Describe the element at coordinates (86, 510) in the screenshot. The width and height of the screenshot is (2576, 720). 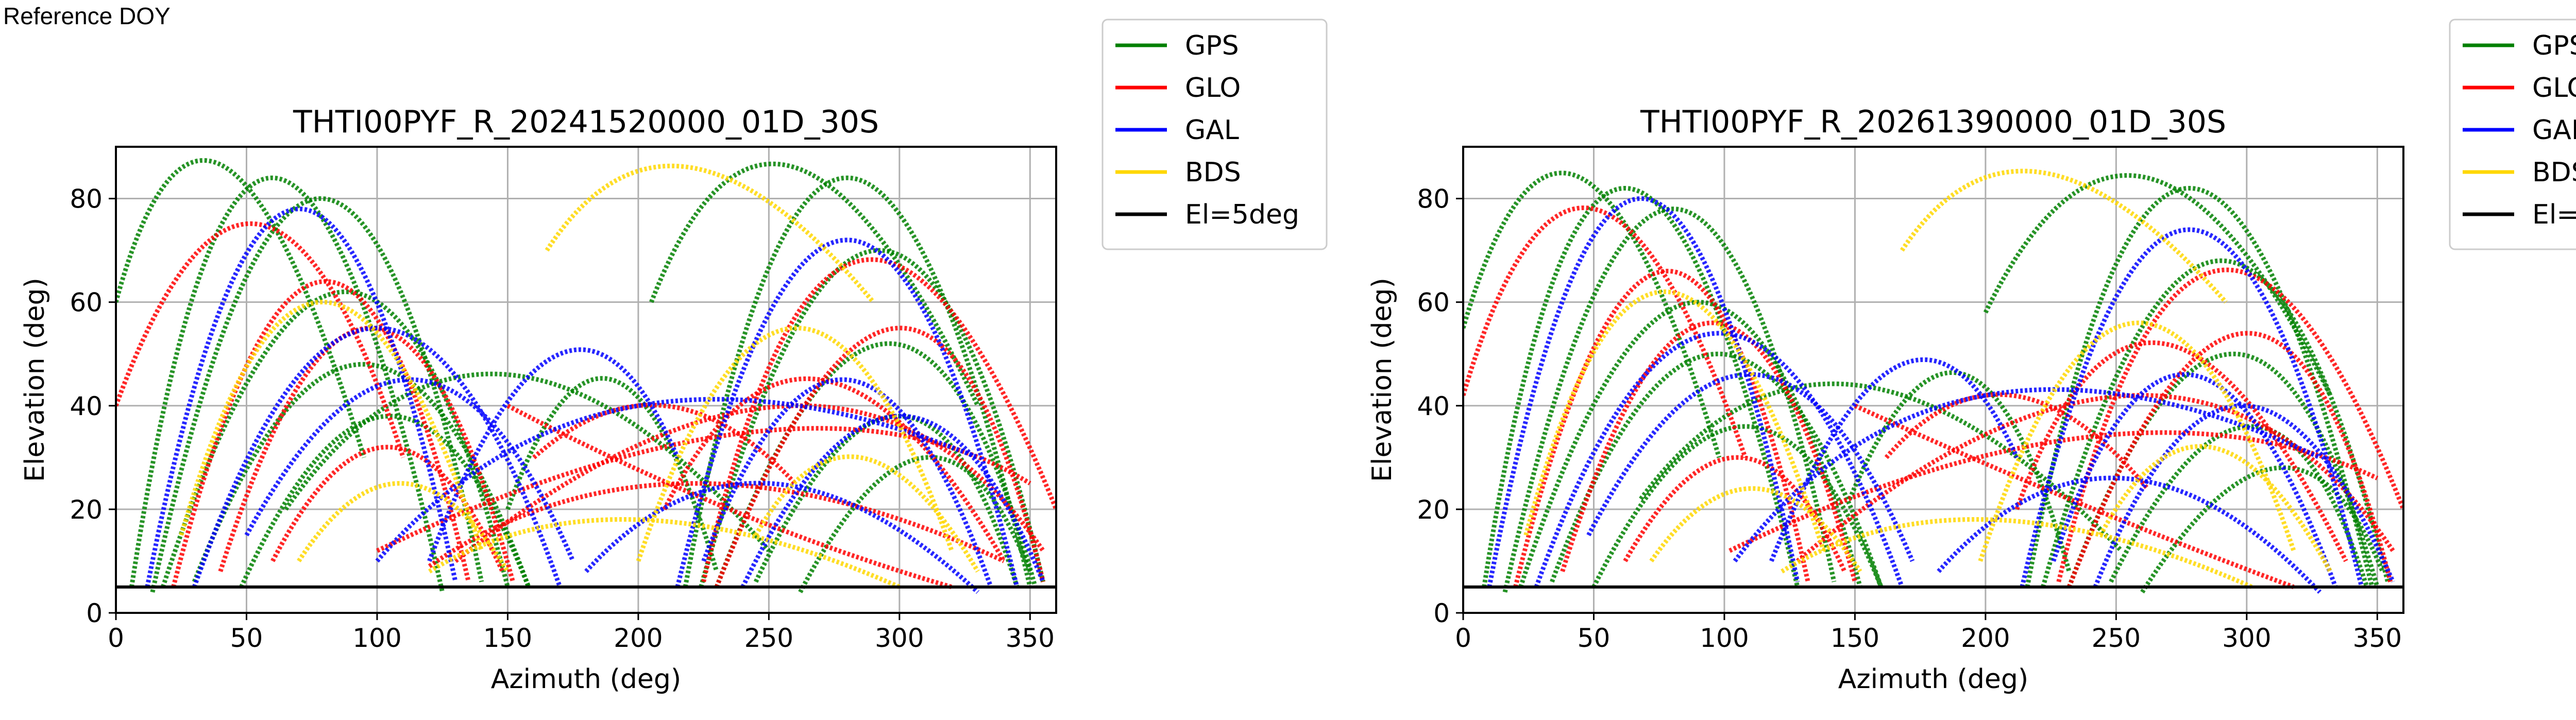
I see `y-tick-label: 20` at that location.